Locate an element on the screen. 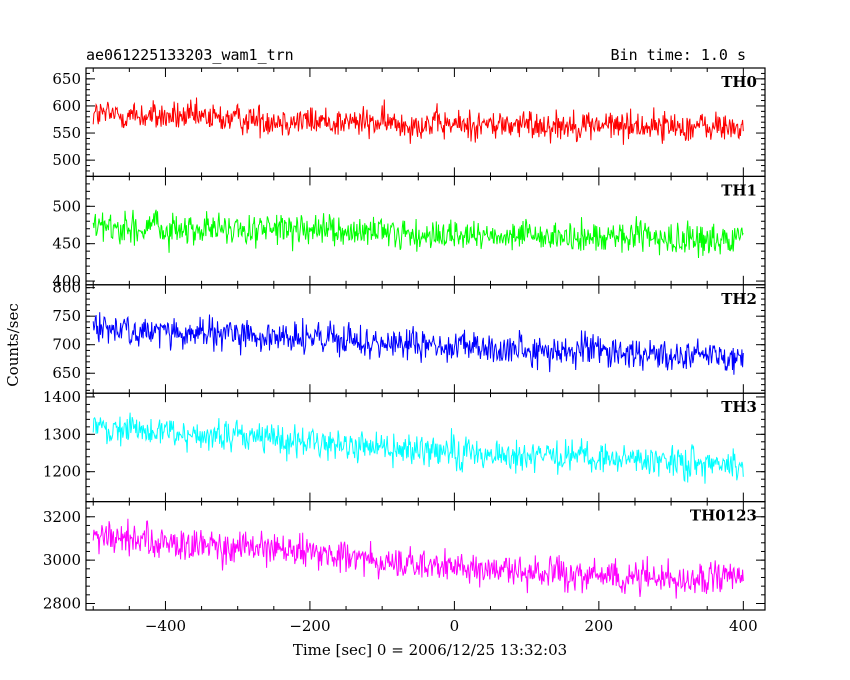 The image size is (850, 680). y-tick-label: 700 is located at coordinates (66, 345).